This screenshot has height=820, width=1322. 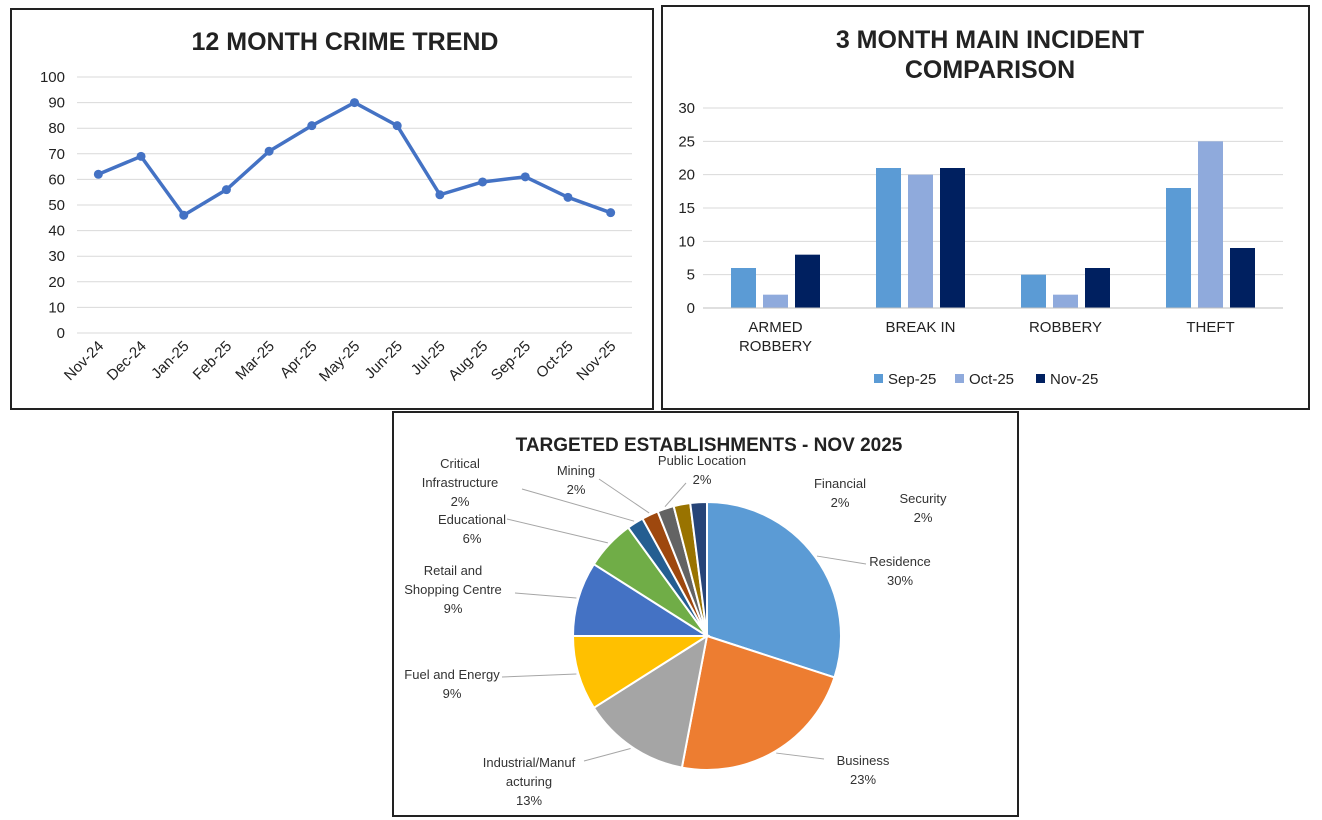 What do you see at coordinates (170, 360) in the screenshot?
I see `x-tick-label: Jan-25` at bounding box center [170, 360].